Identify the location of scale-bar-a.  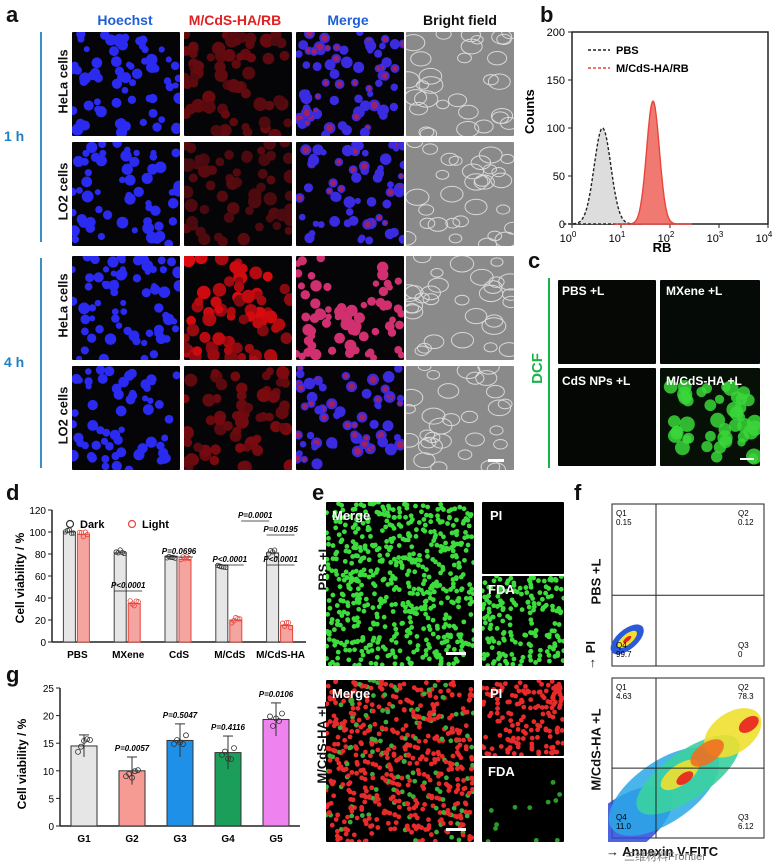
(496, 460).